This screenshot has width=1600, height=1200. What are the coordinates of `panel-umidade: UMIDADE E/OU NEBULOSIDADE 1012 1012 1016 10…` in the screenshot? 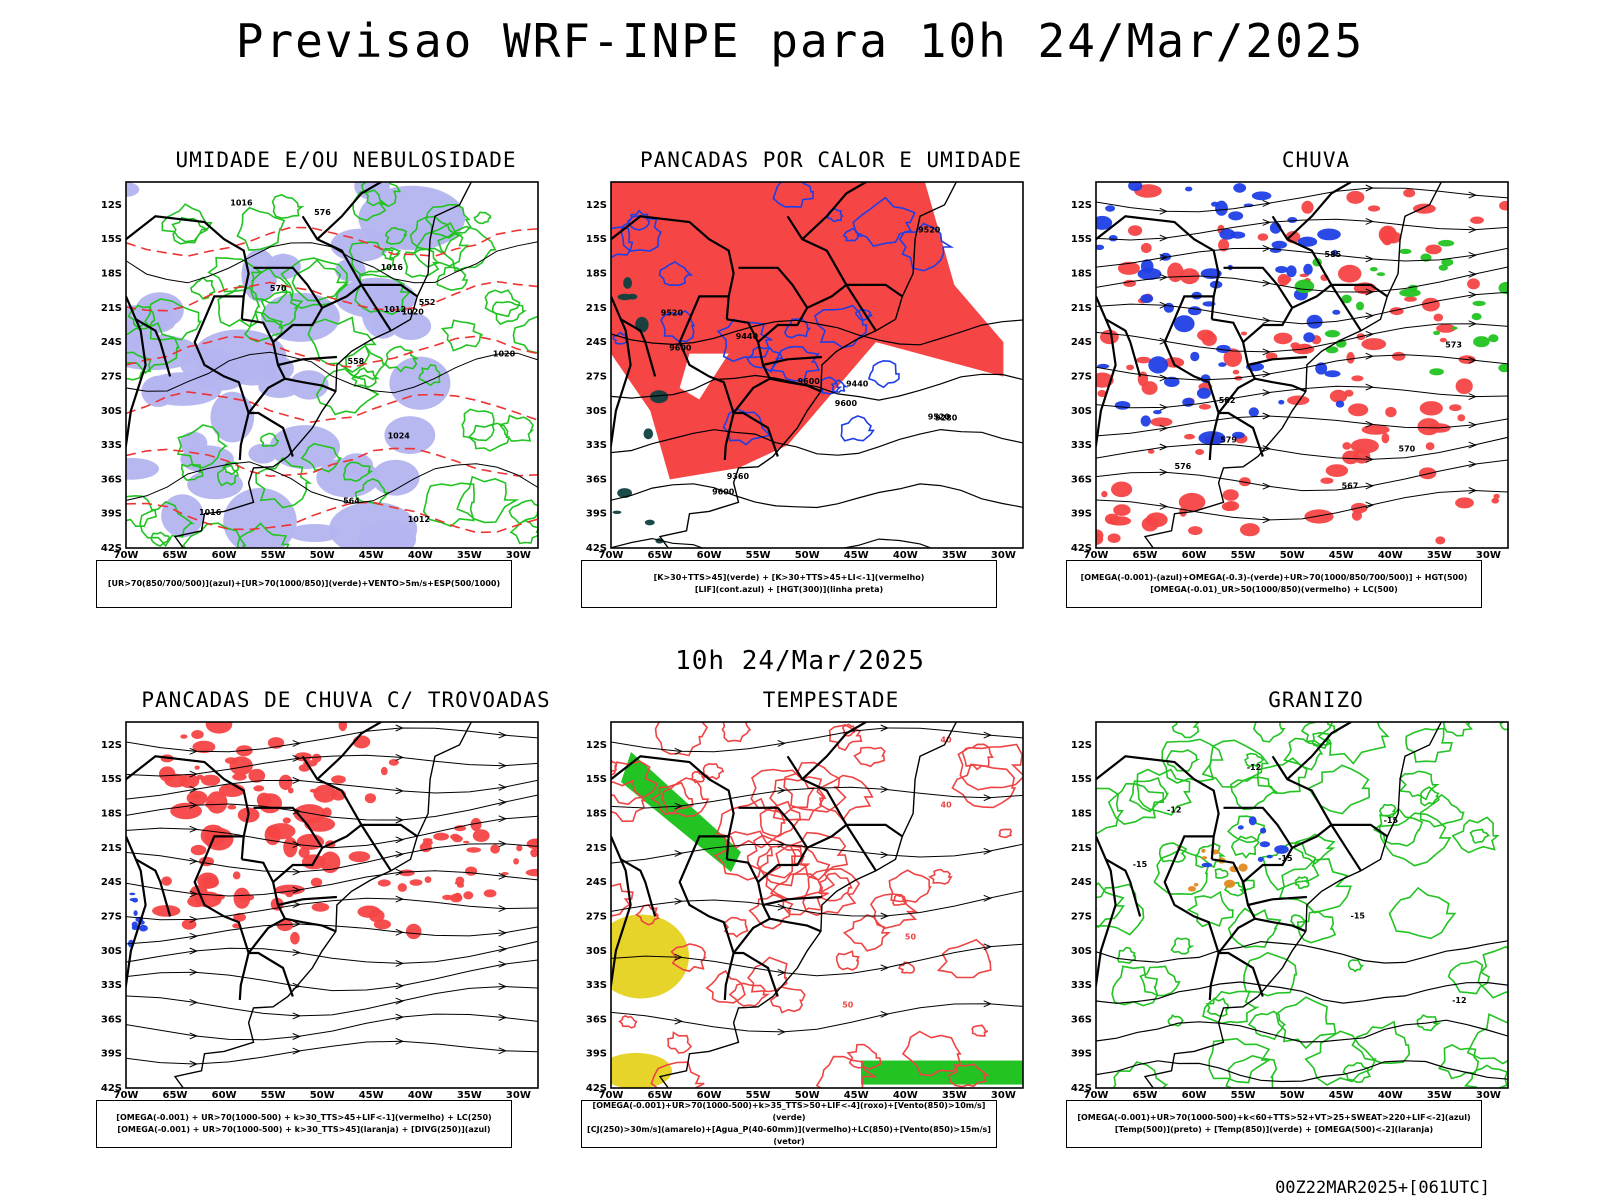 It's located at (346, 388).